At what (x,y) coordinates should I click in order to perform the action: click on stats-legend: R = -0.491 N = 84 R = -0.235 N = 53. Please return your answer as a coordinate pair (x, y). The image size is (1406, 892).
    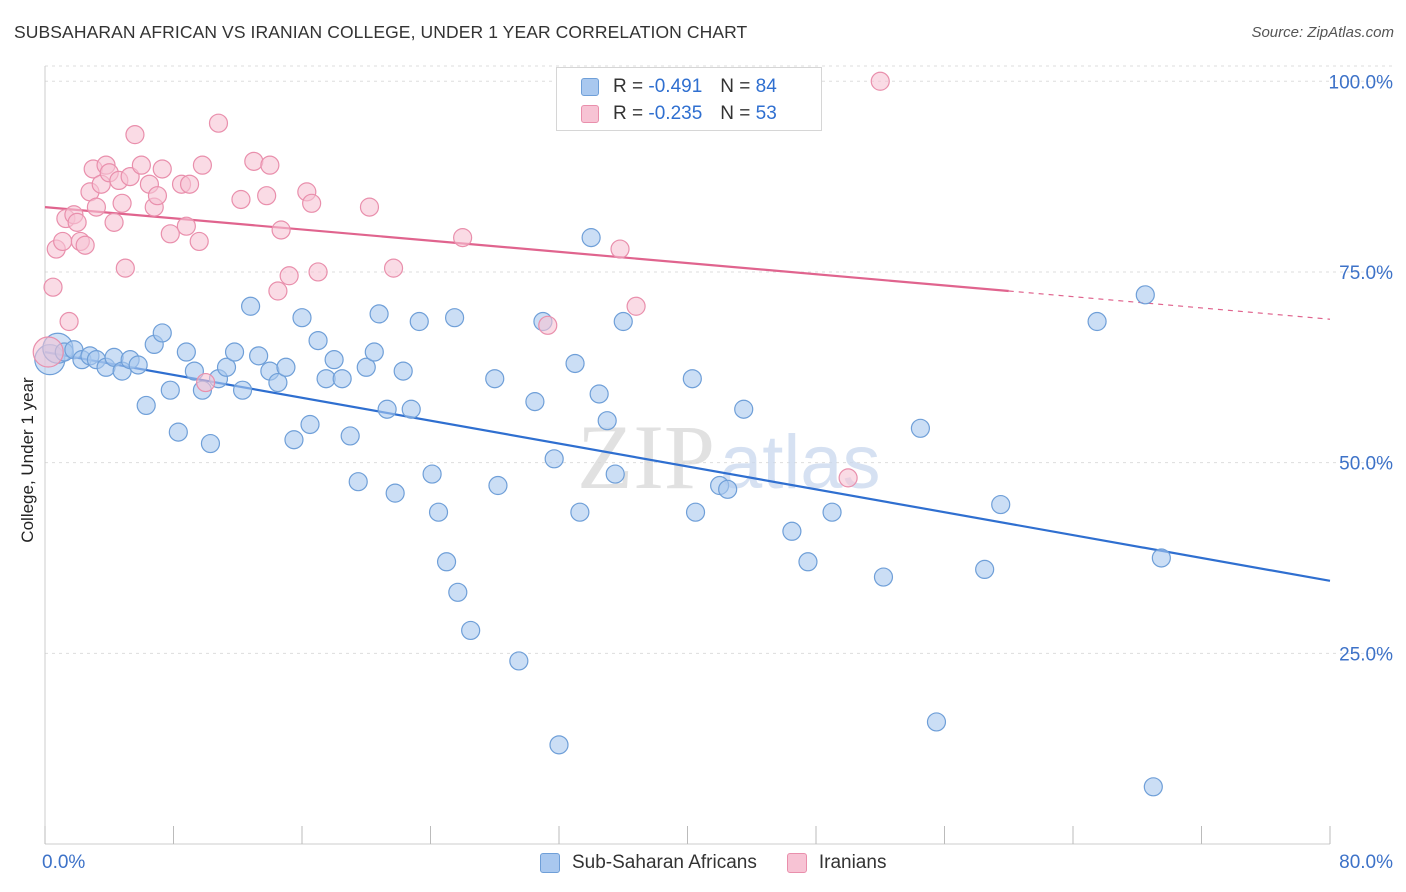
    Looking at the image, I should click on (689, 99).